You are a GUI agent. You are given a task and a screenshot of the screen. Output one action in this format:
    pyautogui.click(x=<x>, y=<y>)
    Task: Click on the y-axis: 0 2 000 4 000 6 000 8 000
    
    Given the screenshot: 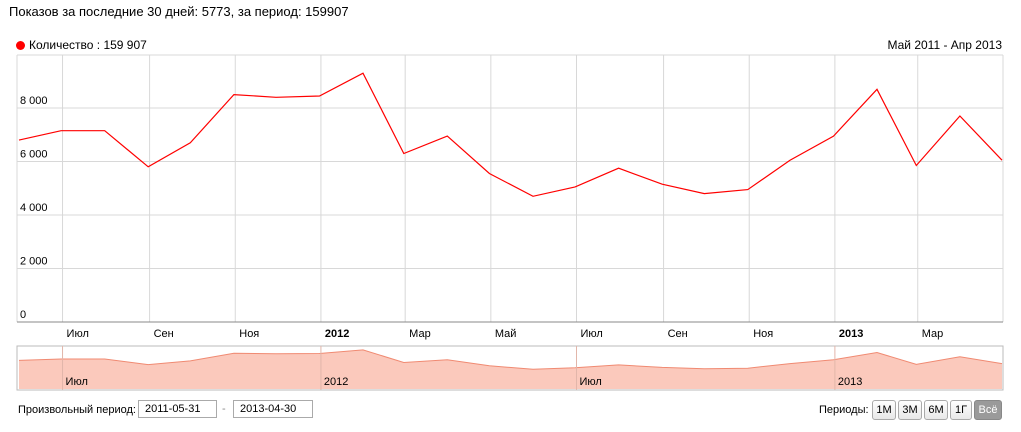 What is the action you would take?
    pyautogui.click(x=34, y=208)
    